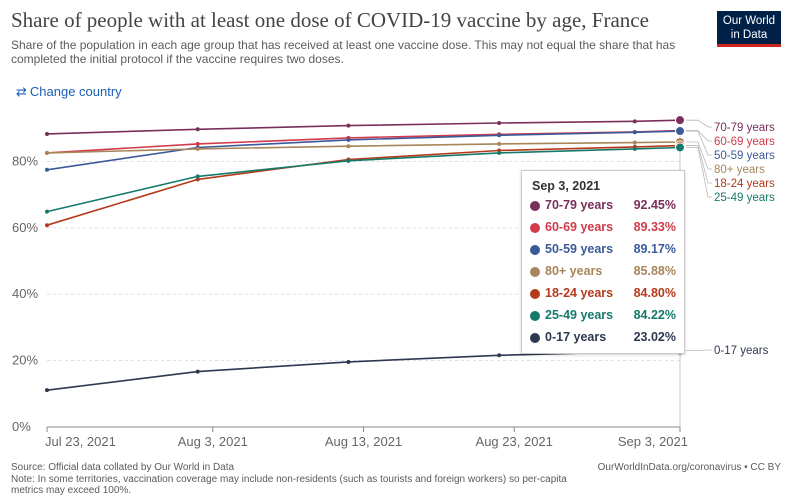 Image resolution: width=794 pixels, height=504 pixels. I want to click on tooltip-date: Sep 3, 2021, so click(566, 186).